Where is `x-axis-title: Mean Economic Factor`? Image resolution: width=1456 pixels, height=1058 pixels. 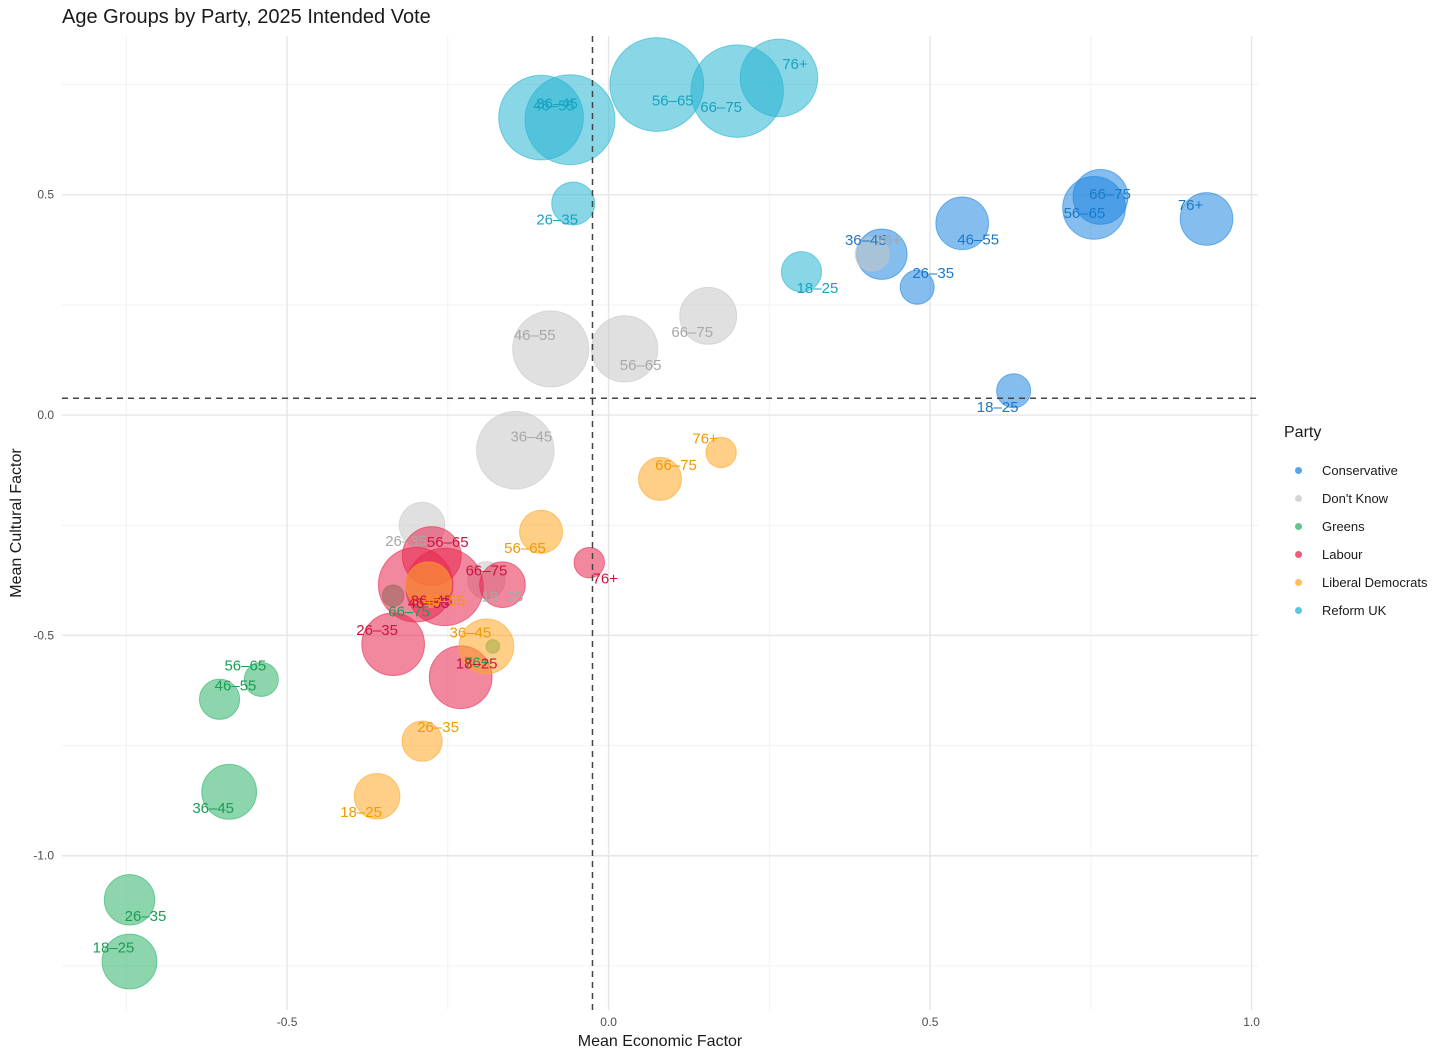 x-axis-title: Mean Economic Factor is located at coordinates (660, 1041).